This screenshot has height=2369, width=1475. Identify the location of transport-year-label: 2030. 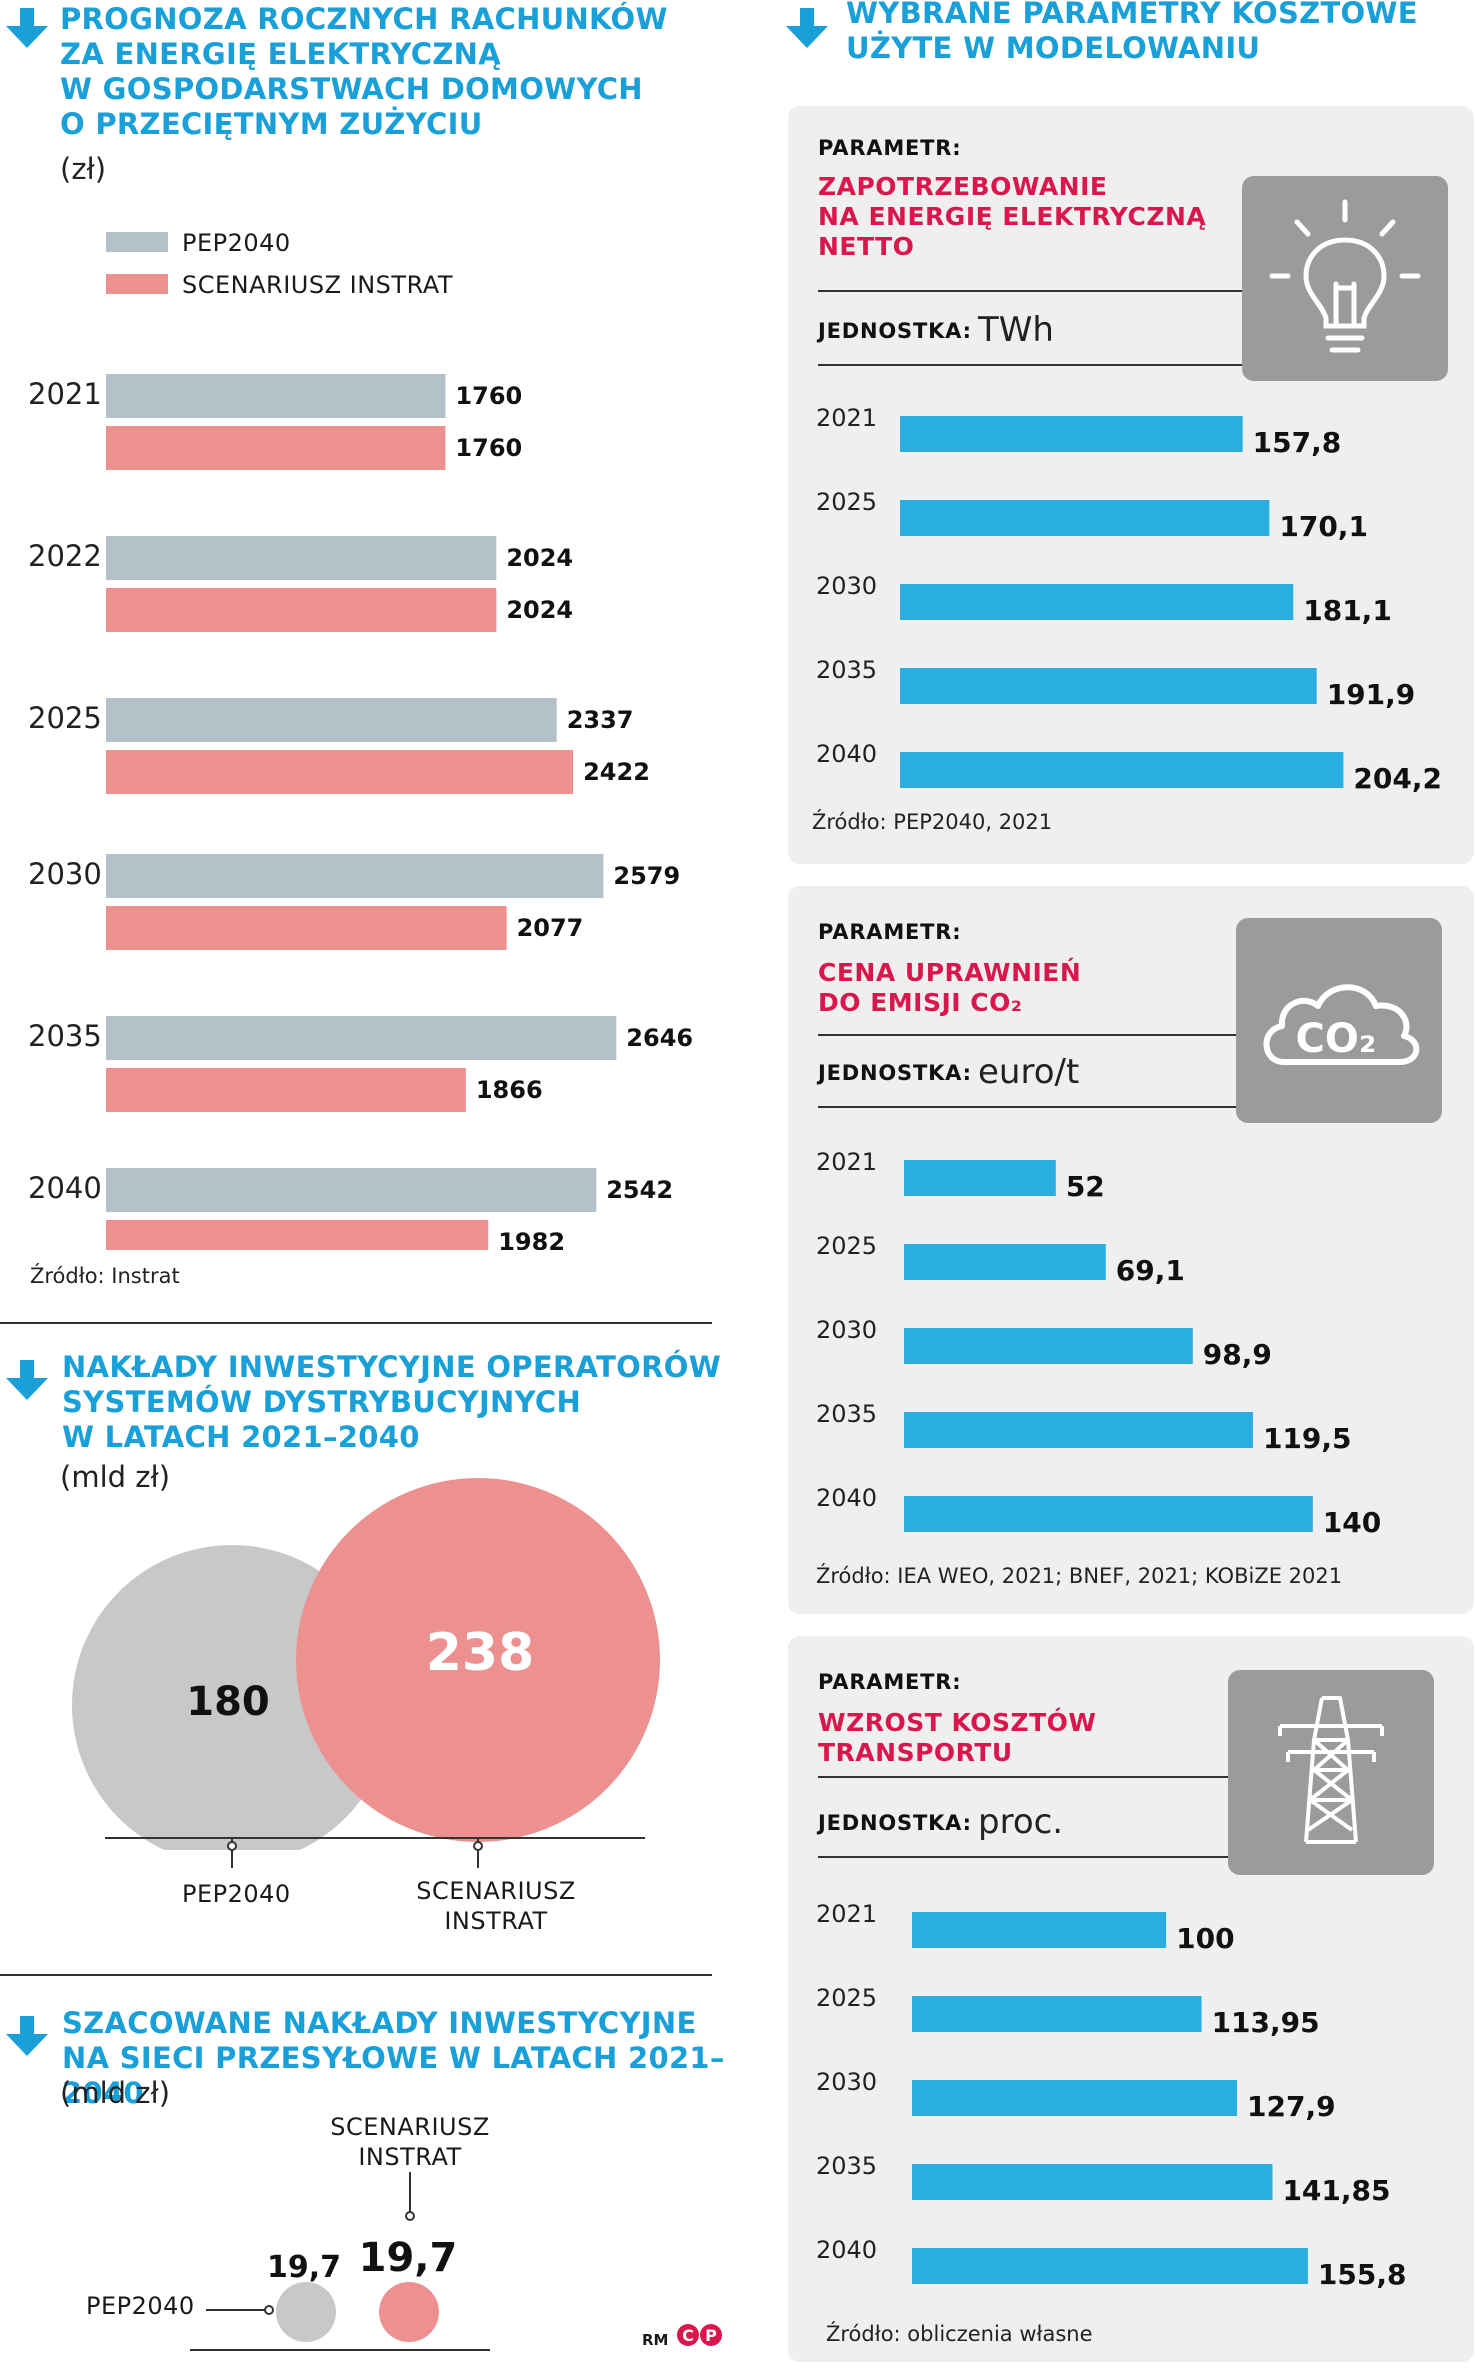
(846, 2082).